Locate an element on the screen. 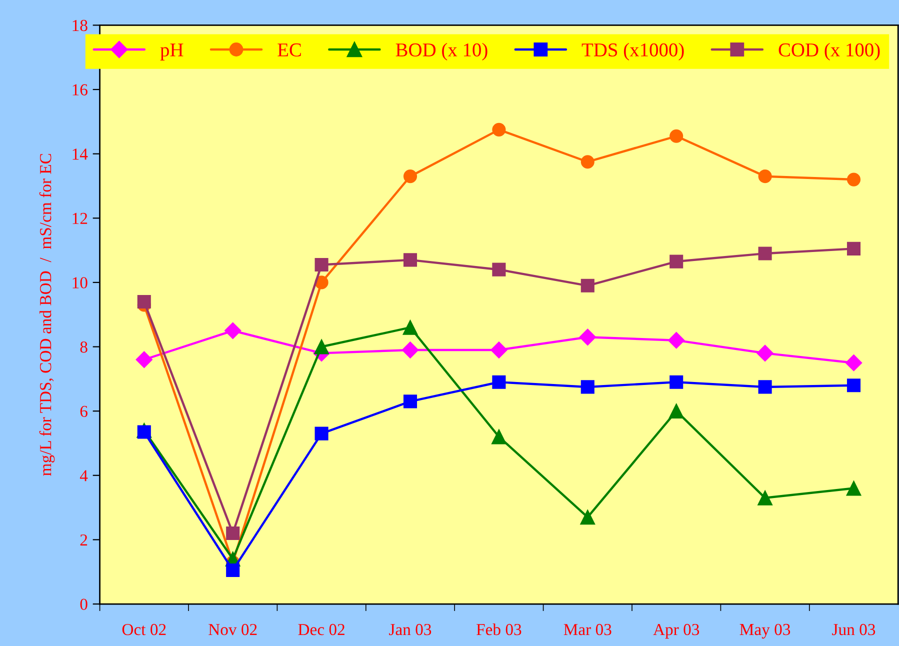  x-tick-label: Jun 03 is located at coordinates (854, 630).